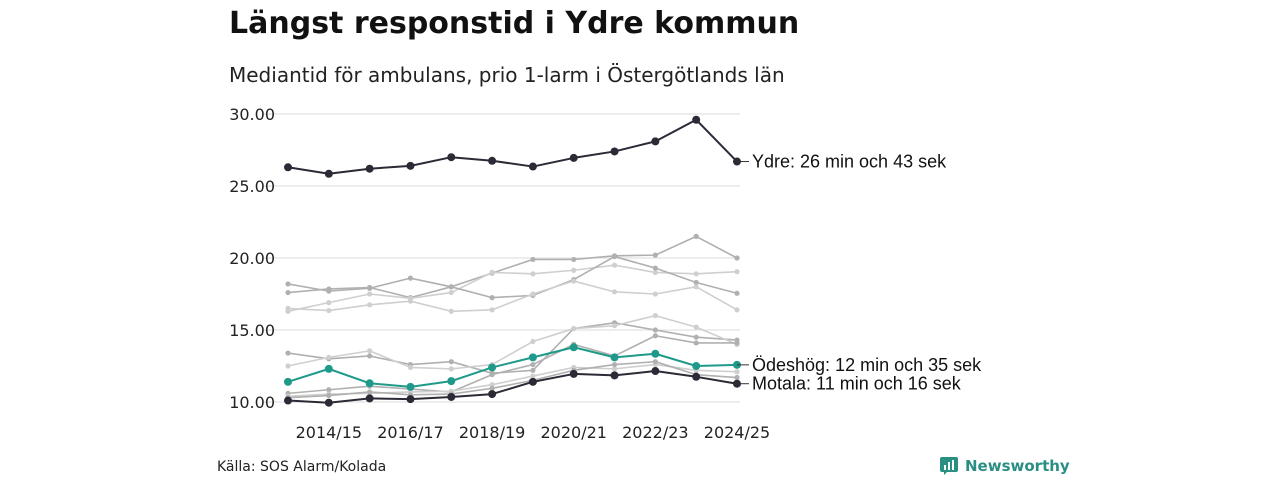 The height and width of the screenshot is (480, 1280). What do you see at coordinates (1017, 466) in the screenshot?
I see `brand-name: Newsworthy` at bounding box center [1017, 466].